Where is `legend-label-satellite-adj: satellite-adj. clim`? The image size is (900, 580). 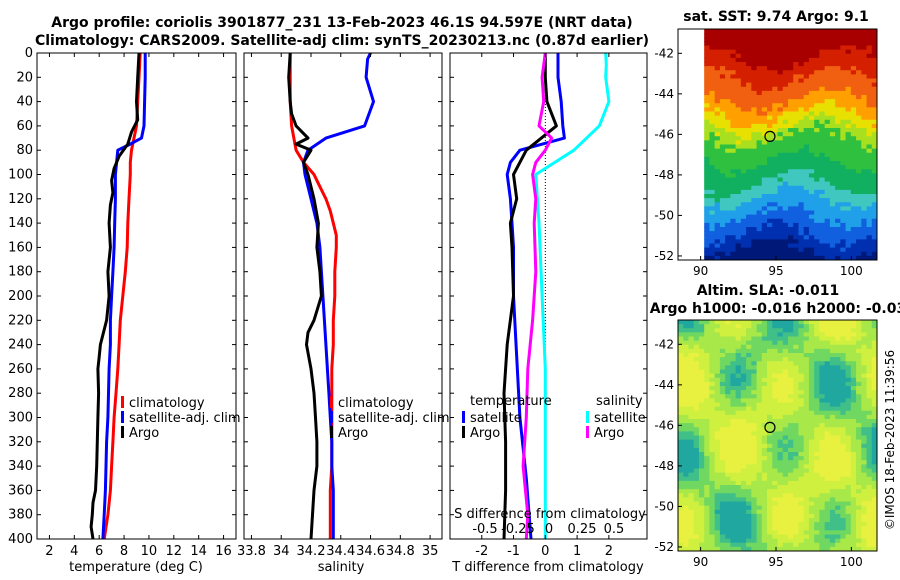 legend-label-satellite-adj: satellite-adj. clim is located at coordinates (394, 418).